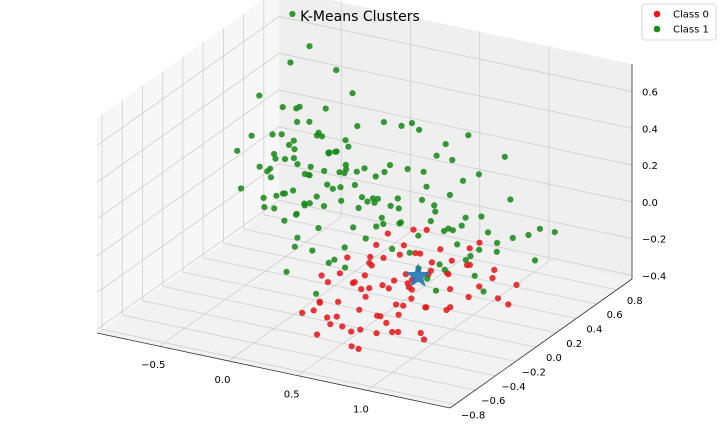 The height and width of the screenshot is (432, 720). I want to click on legend: Class 0 Class 1, so click(679, 22).